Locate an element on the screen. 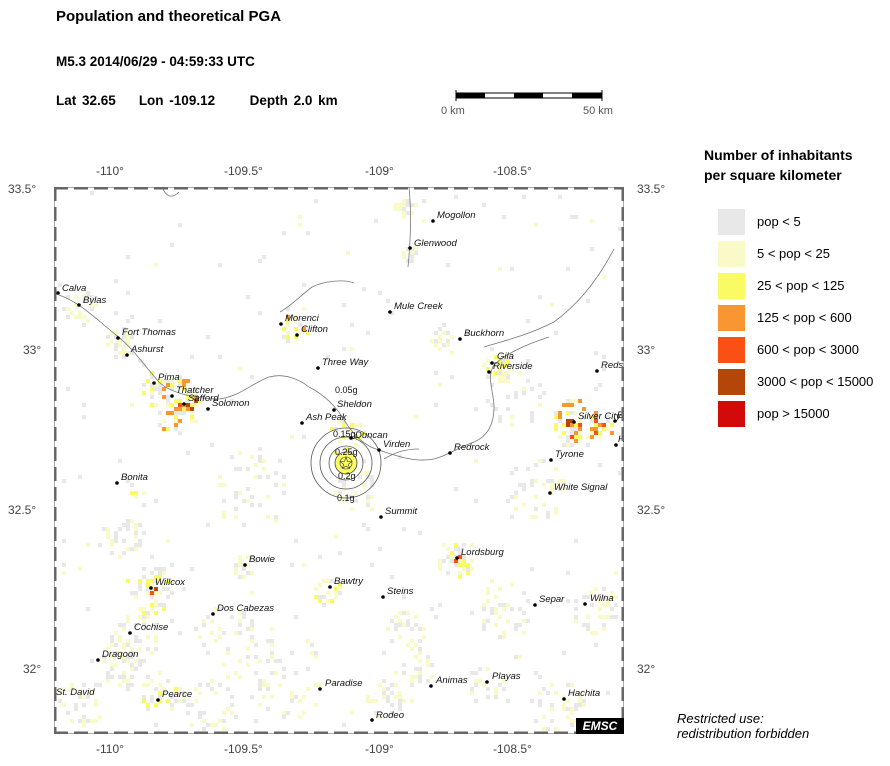  pga-ring-outer is located at coordinates (346, 463).